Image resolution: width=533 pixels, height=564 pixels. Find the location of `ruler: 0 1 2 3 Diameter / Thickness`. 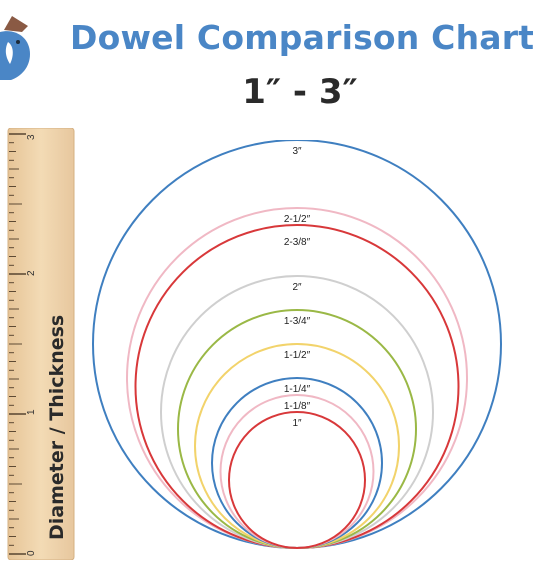

ruler: 0 1 2 3 Diameter / Thickness is located at coordinates (41, 344).